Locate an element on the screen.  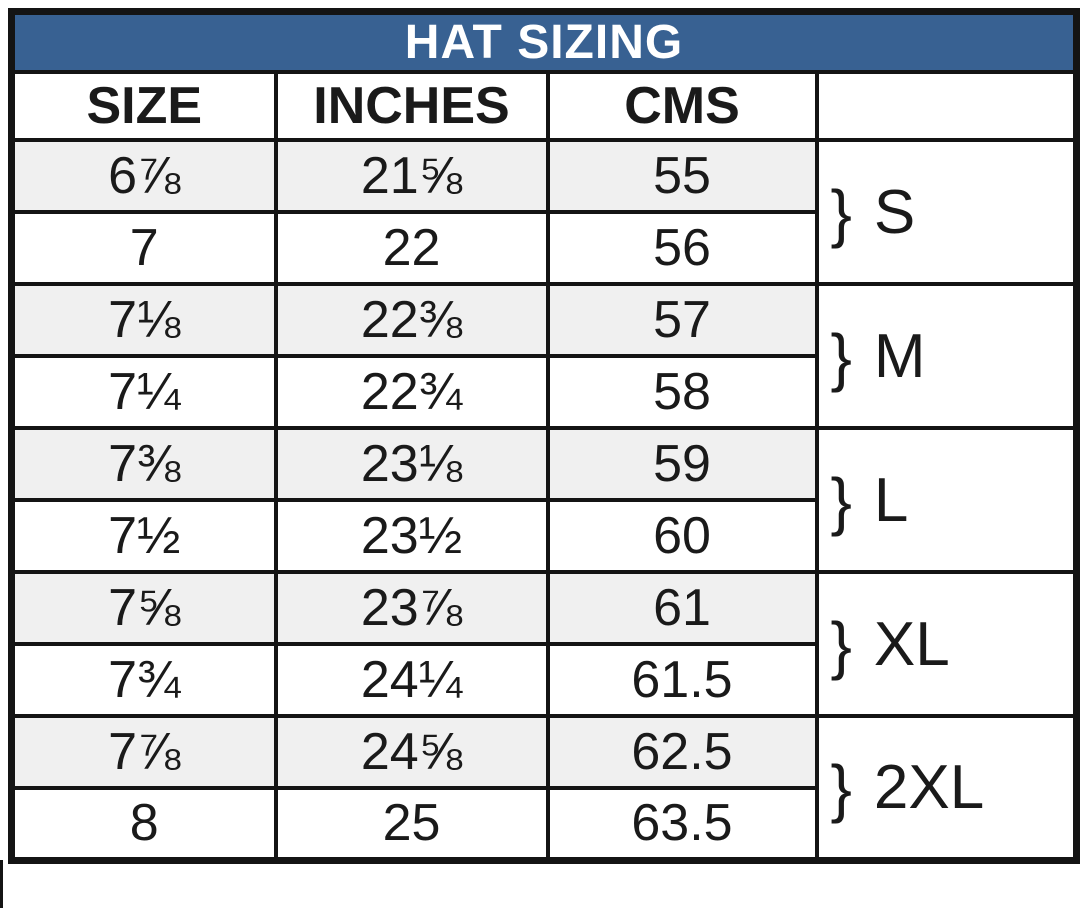
cell-inches: 24¼ is located at coordinates (411, 680).